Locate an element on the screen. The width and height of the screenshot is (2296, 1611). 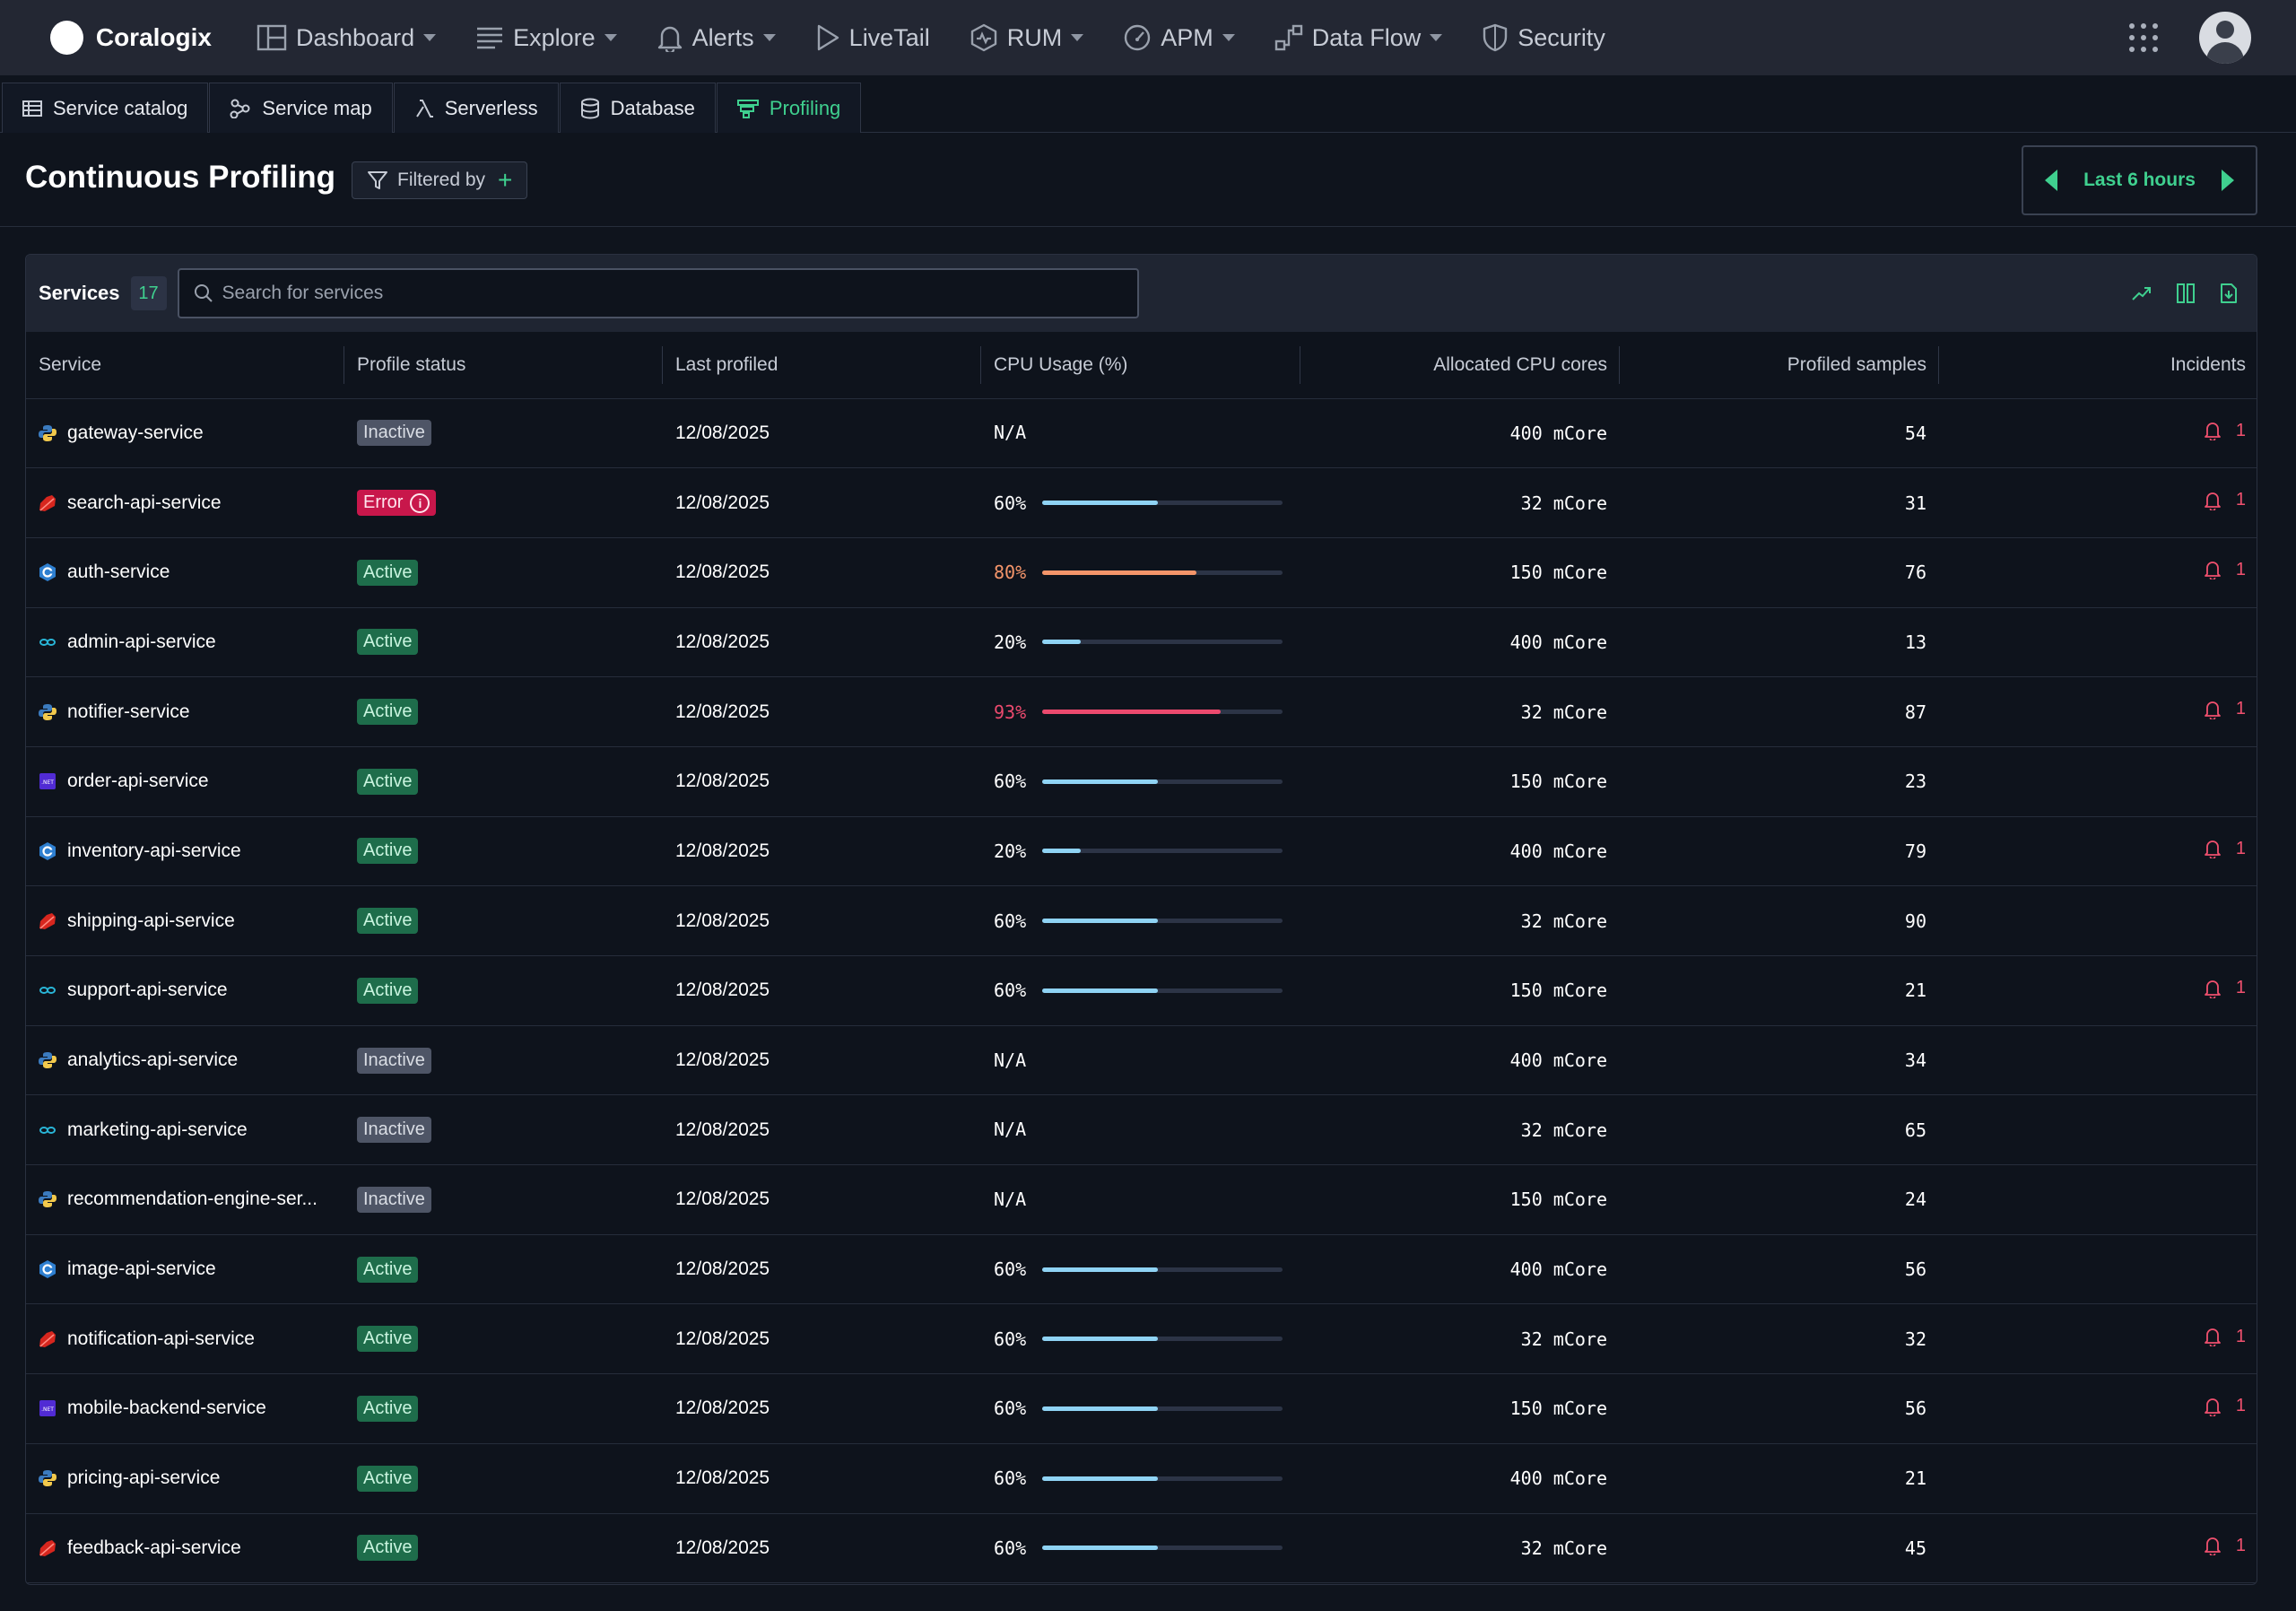
tab-service-catalog: Service catalog is located at coordinates (105, 108).